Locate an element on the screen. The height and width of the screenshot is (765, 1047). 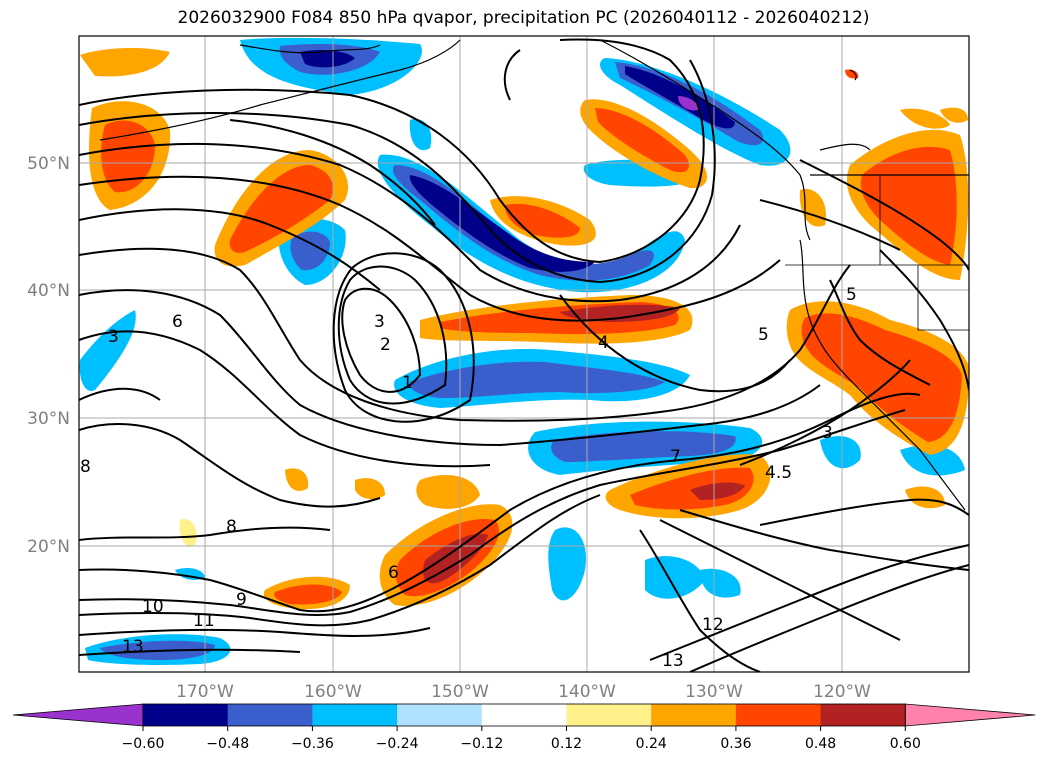
contour-label: 1 is located at coordinates (407, 383).